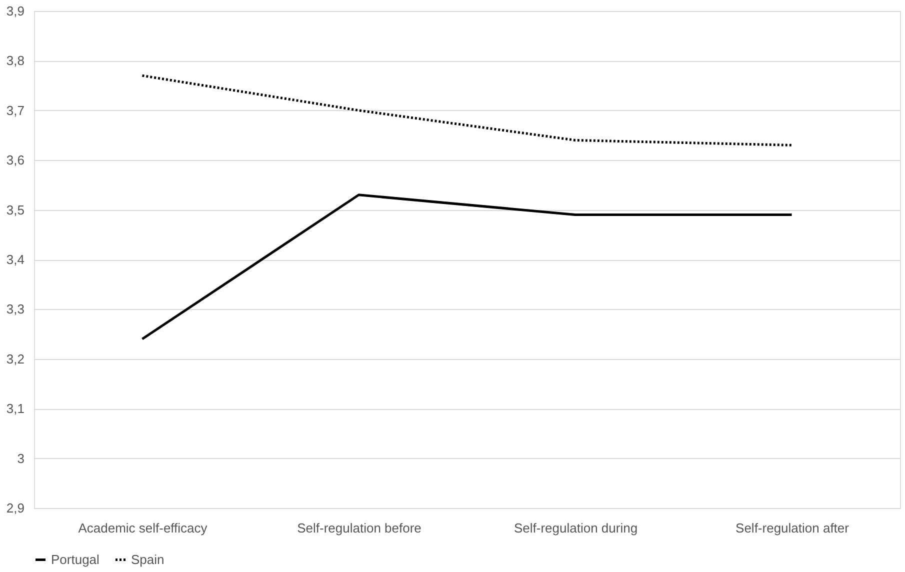 The height and width of the screenshot is (572, 905). I want to click on x-tick-label: Academic self-efficacy, so click(143, 528).